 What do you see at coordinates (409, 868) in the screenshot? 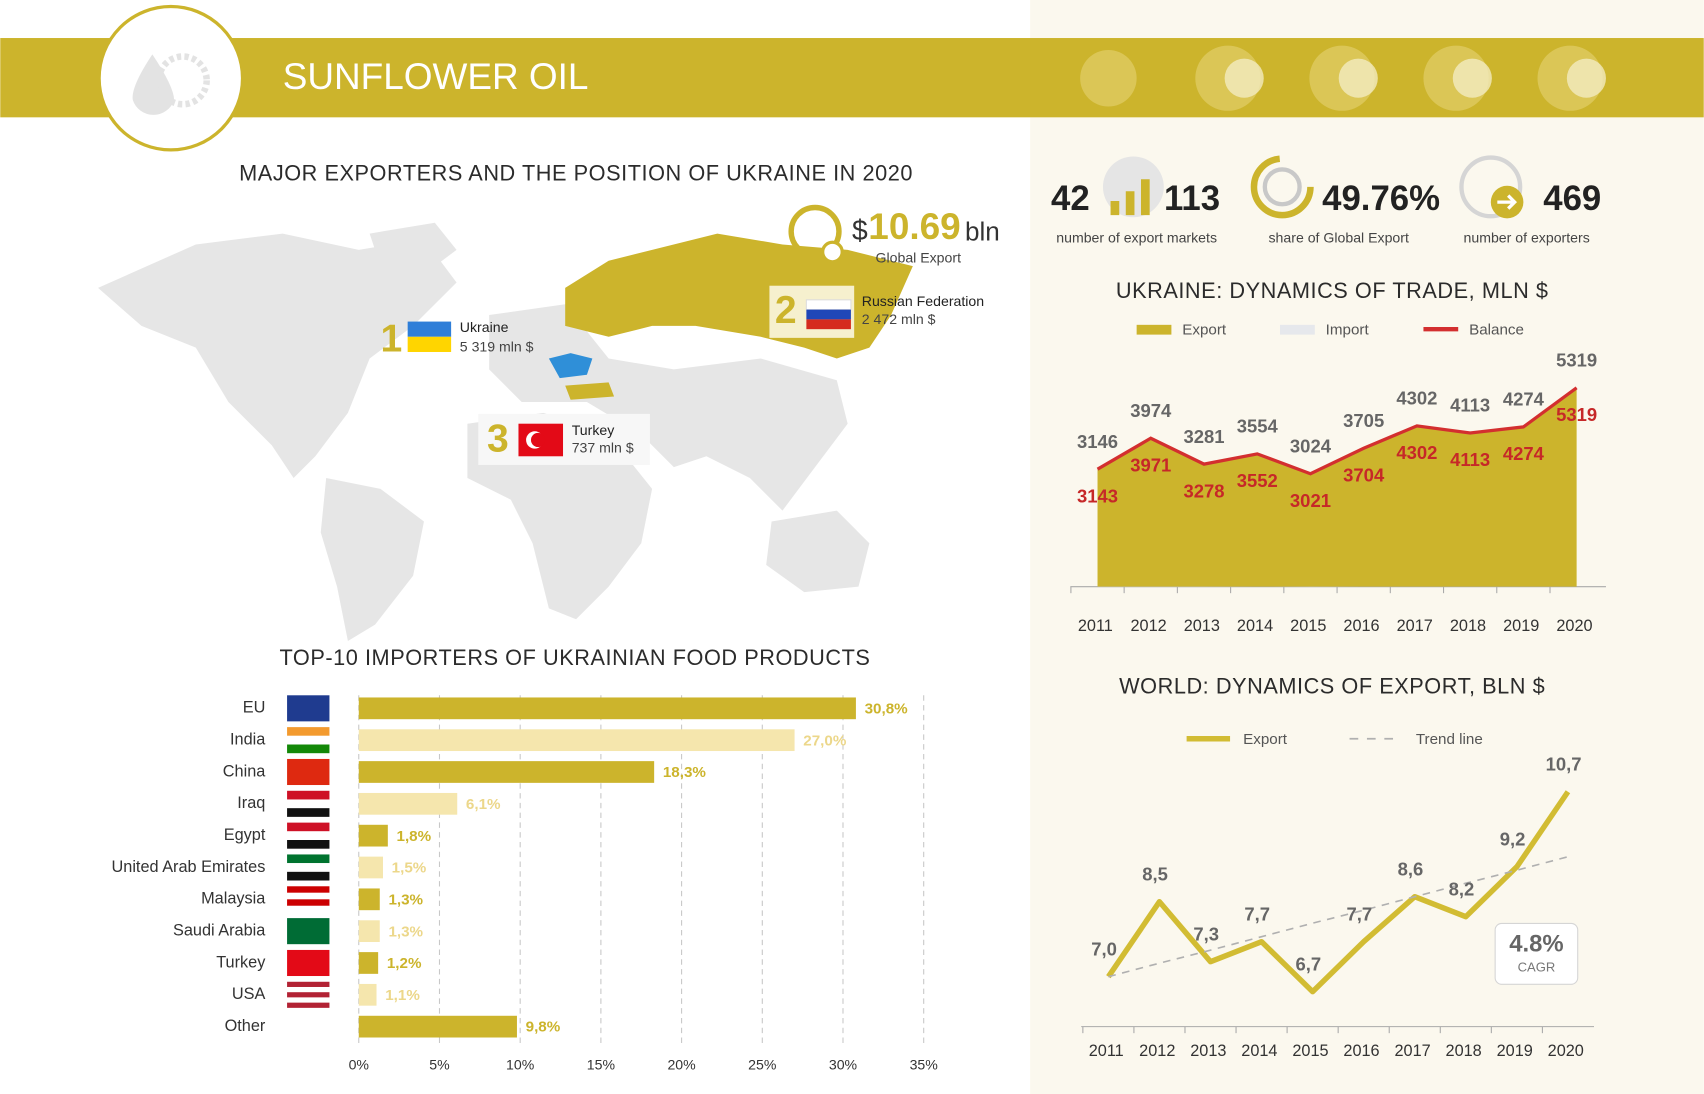
I see `value-label: 1,5%` at bounding box center [409, 868].